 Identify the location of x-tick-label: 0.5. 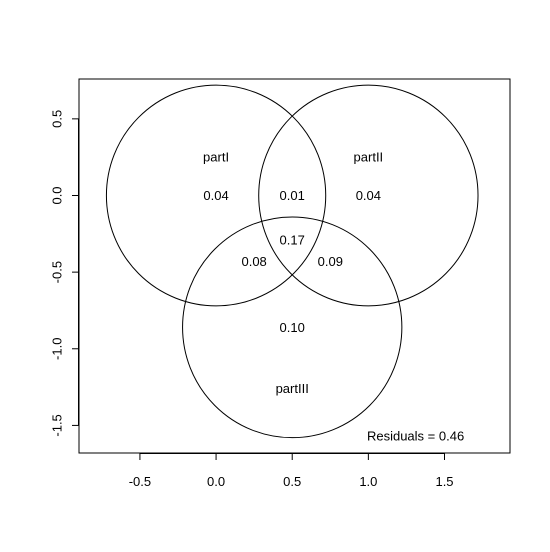
(292, 481).